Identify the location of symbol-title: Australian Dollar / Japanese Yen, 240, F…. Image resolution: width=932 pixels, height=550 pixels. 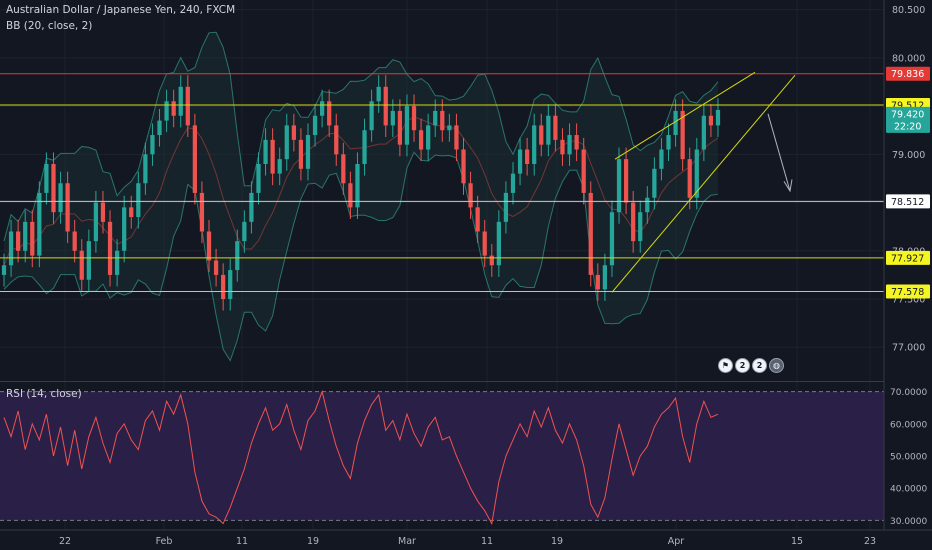
(121, 10).